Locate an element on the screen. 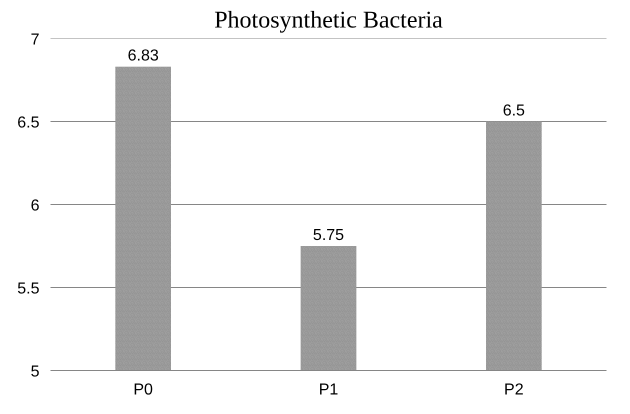  y-tick-label: 6.5 is located at coordinates (28, 123).